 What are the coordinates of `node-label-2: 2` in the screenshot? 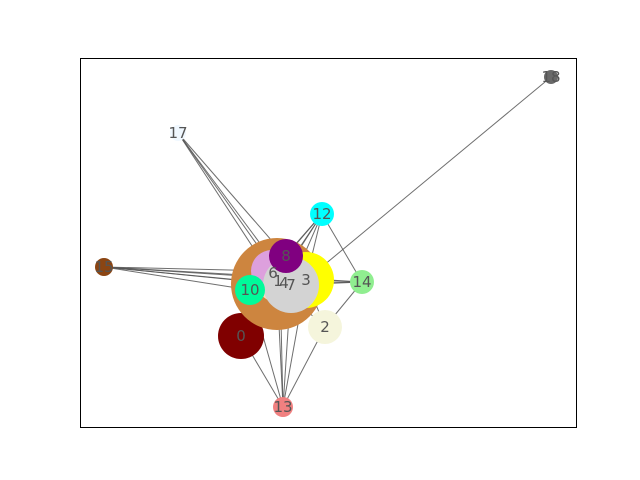 It's located at (325, 327).